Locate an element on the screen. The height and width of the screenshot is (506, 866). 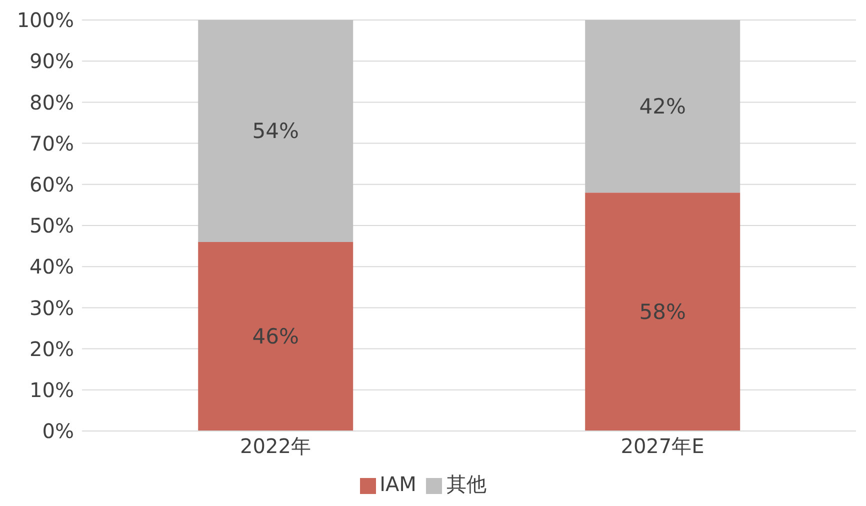
y-tick-label: 0% is located at coordinates (58, 431).